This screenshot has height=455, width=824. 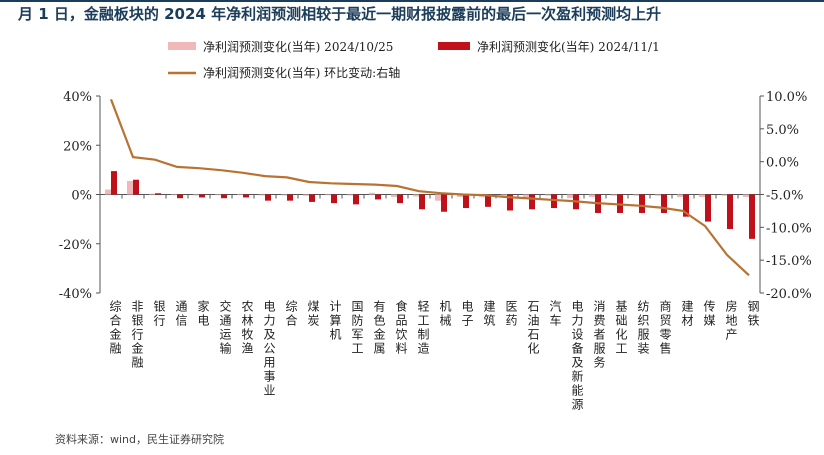 What do you see at coordinates (357, 328) in the screenshot?
I see `x-axis-category-label: 国防军工` at bounding box center [357, 328].